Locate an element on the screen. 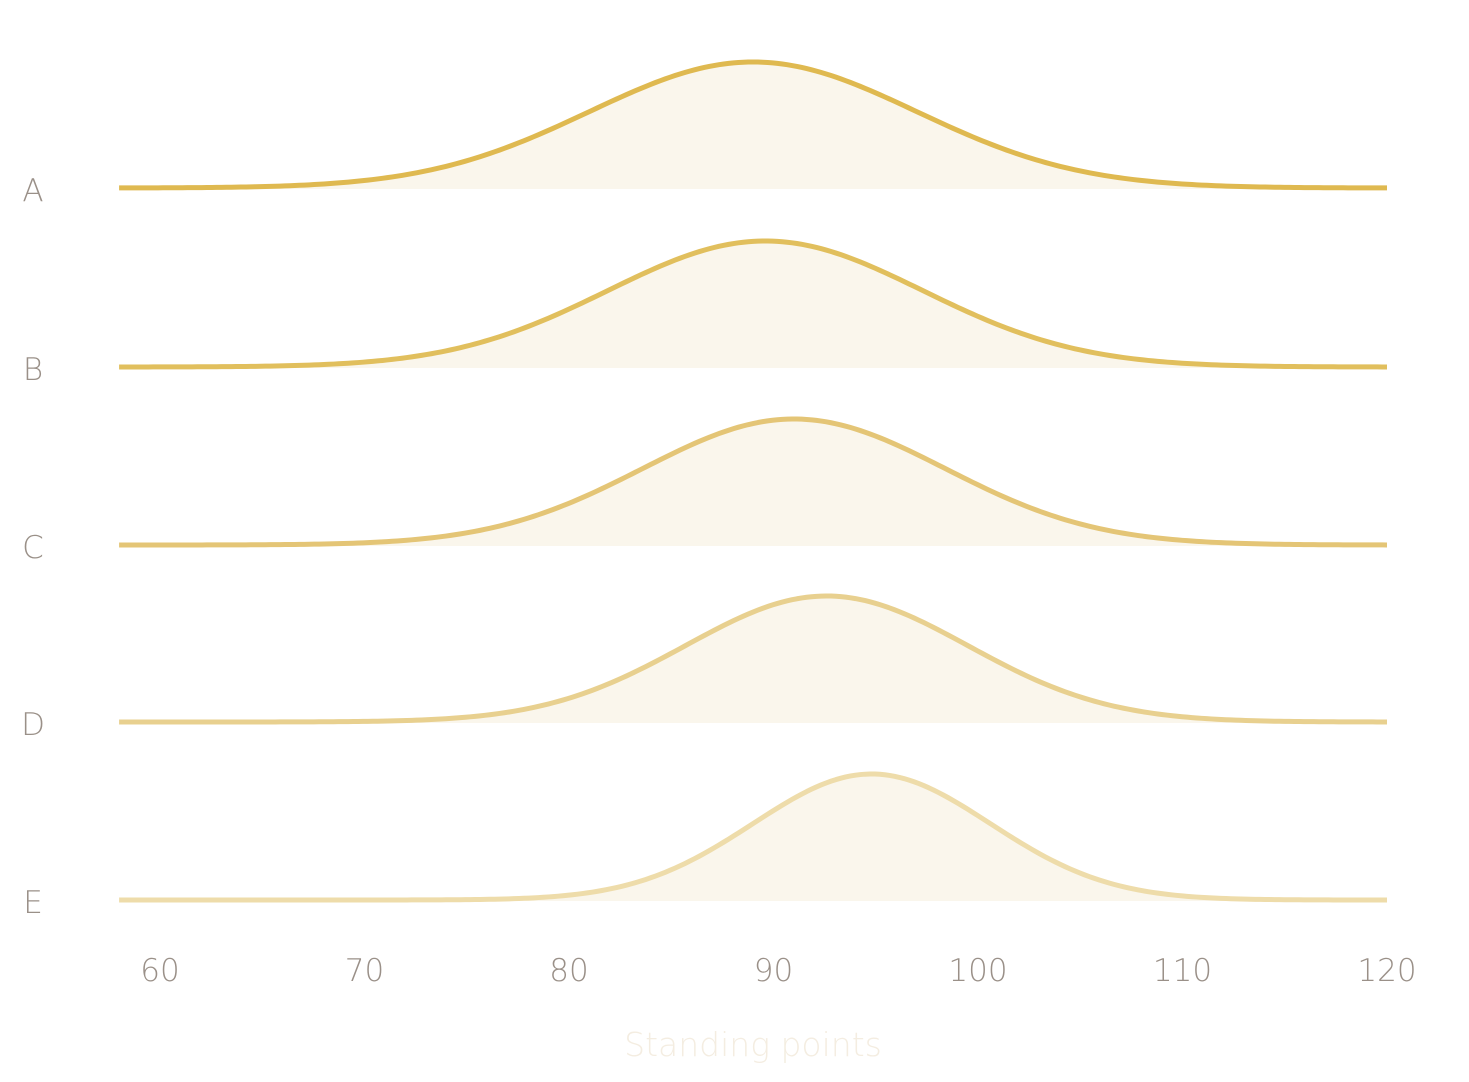  ridge-line-c is located at coordinates (753, 482).